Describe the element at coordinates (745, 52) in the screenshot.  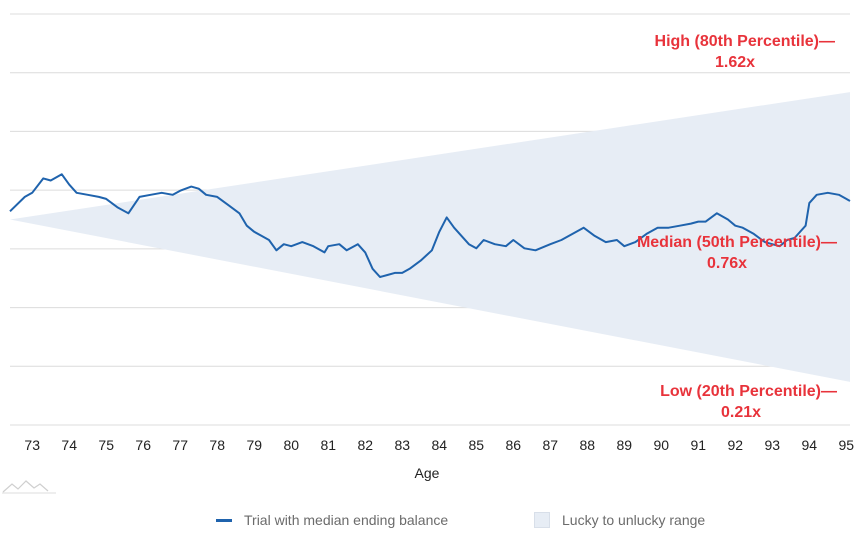
I see `annotation-high: High (80th Percentile)— 1.62x` at that location.